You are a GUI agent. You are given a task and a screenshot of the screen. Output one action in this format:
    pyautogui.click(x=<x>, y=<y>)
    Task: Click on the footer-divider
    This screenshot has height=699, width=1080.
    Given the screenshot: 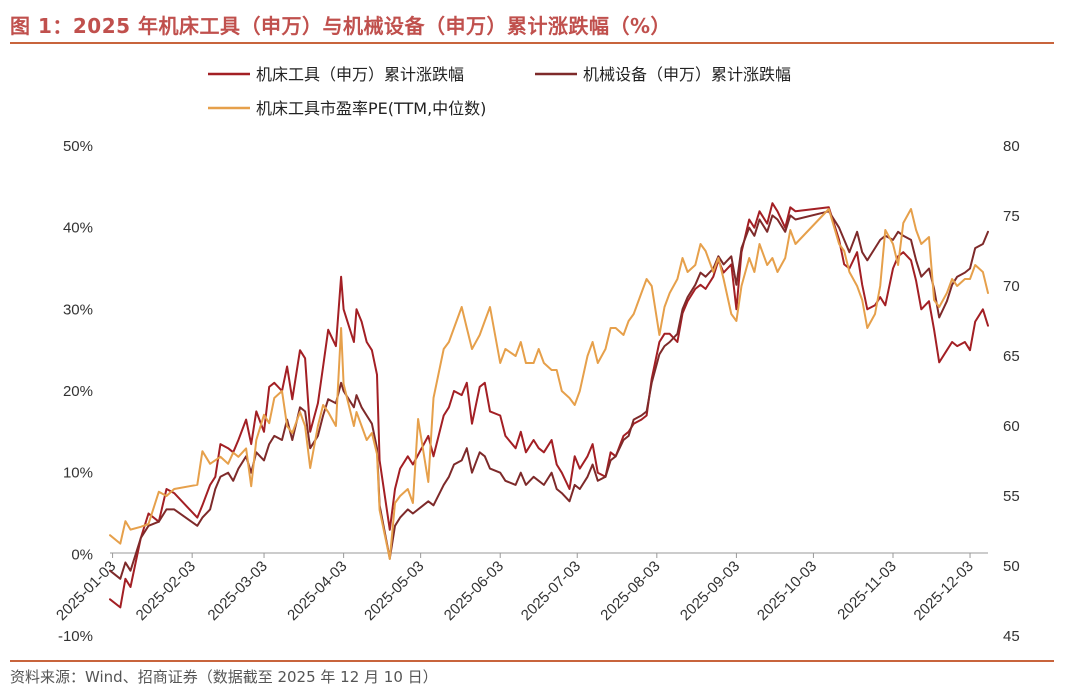 What is the action you would take?
    pyautogui.click(x=532, y=661)
    